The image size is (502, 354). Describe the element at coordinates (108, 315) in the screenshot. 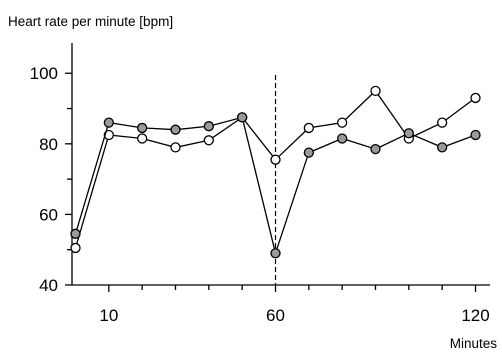

I see `x-tick-label: 10` at that location.